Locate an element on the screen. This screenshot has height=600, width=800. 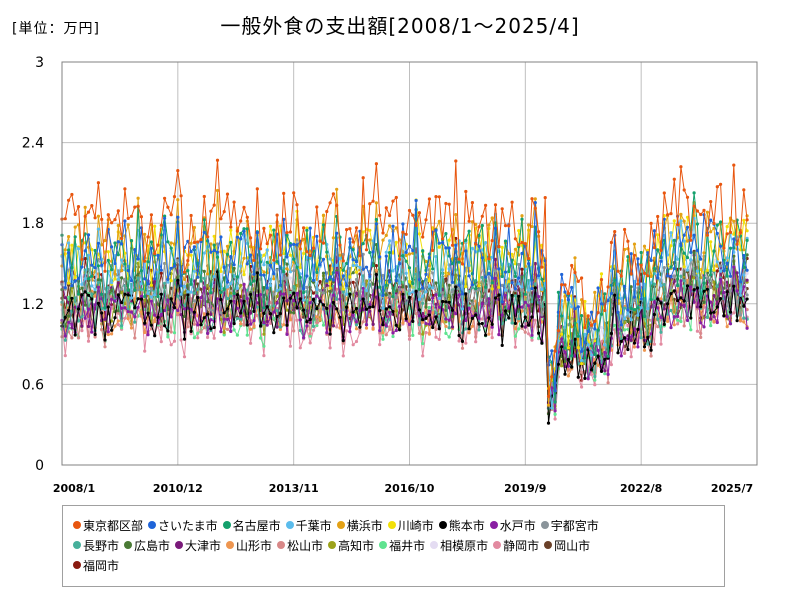
legend-label: 高知市 is located at coordinates (356, 545).